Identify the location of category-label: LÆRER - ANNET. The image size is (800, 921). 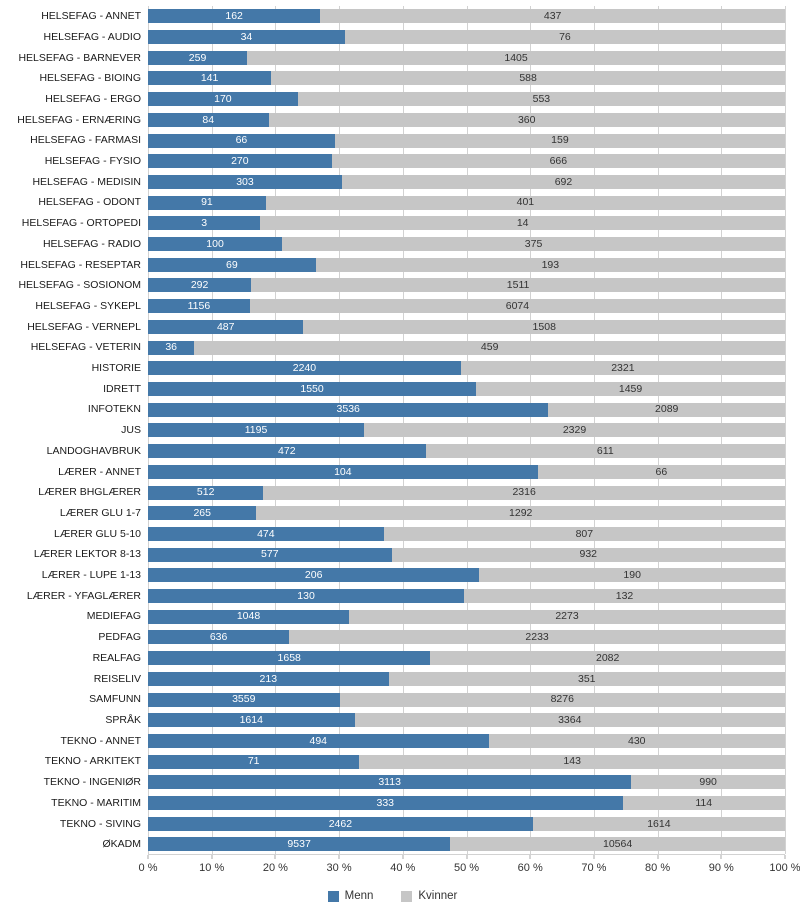
(99, 471).